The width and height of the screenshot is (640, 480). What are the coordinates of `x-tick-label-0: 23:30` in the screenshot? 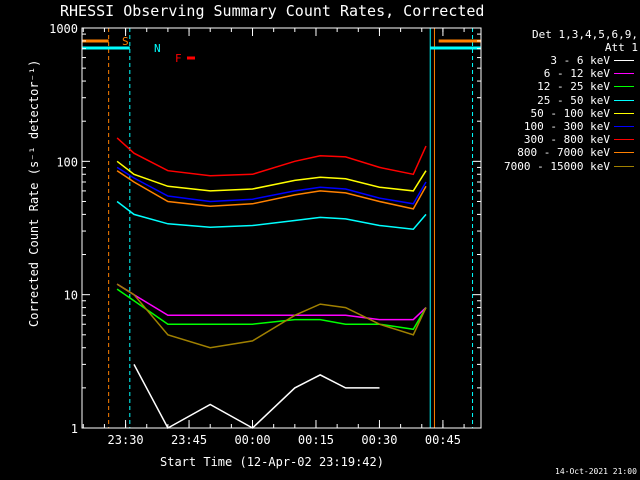 It's located at (126, 440).